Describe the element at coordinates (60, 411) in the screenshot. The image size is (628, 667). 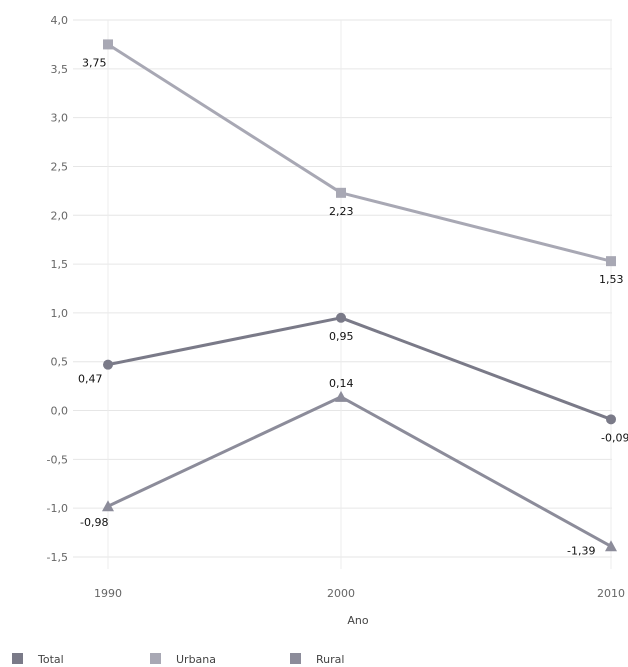
I see `y-tick-label: 0,0` at that location.